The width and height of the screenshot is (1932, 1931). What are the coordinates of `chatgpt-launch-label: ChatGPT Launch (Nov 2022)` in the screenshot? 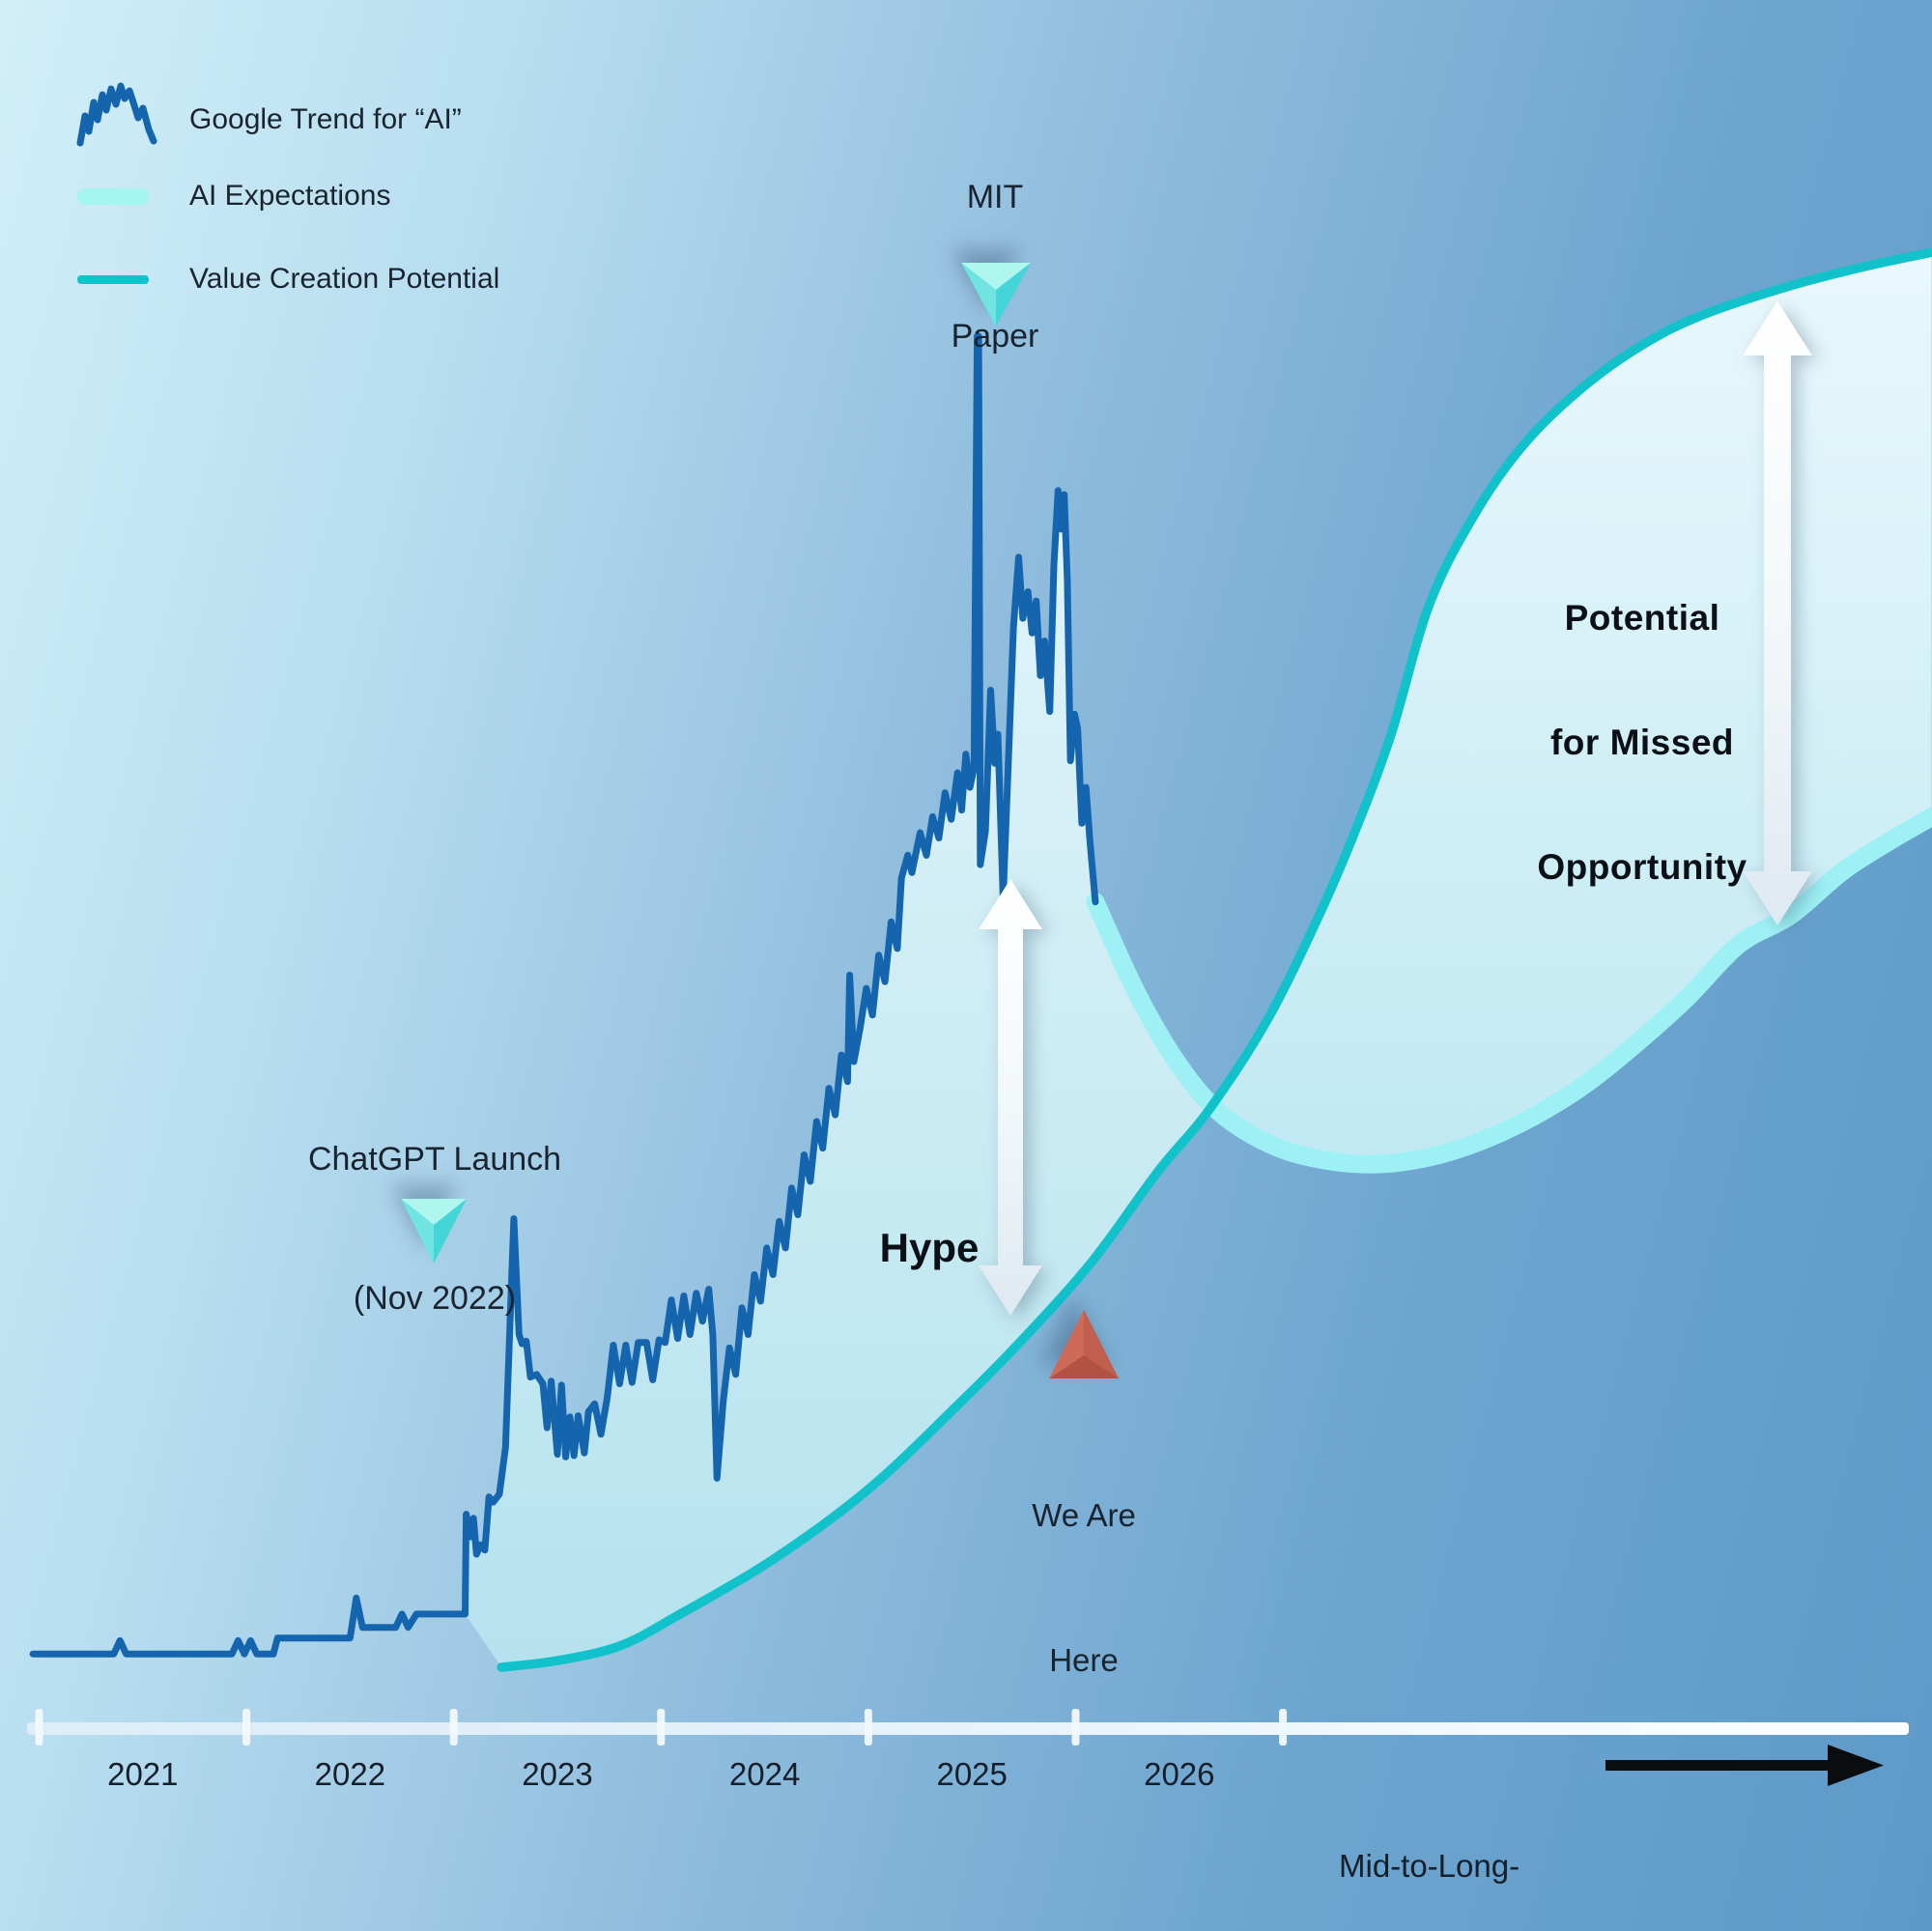 It's located at (434, 1229).